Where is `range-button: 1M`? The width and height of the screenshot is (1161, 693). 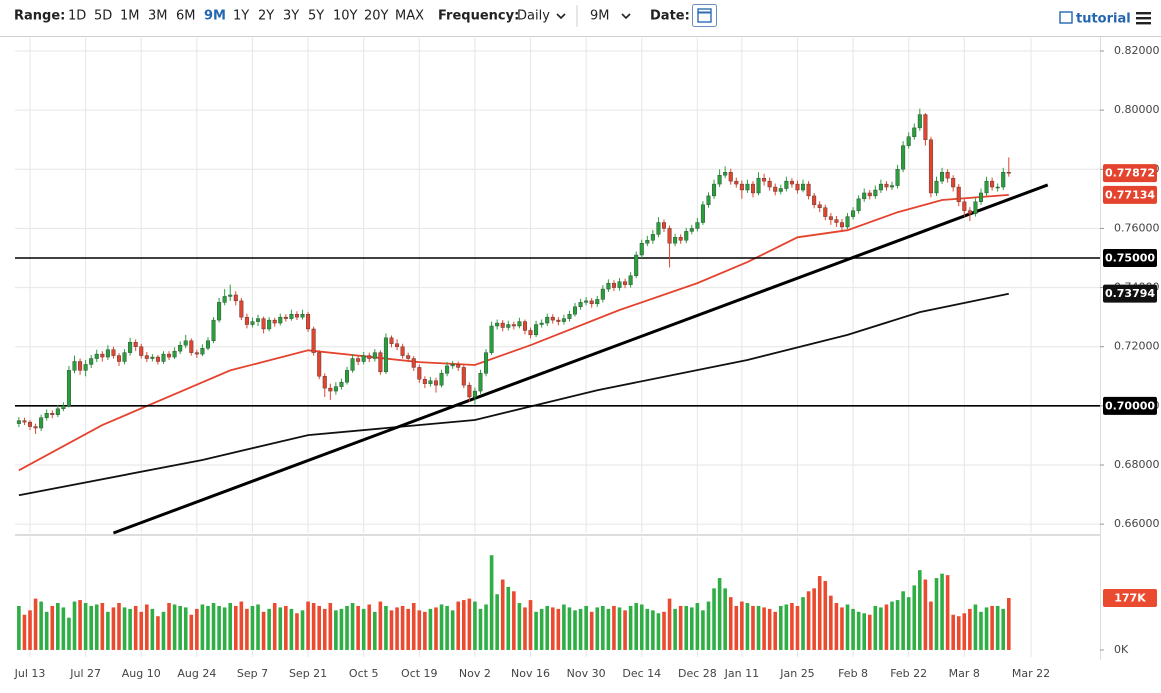
range-button: 1M is located at coordinates (130, 16).